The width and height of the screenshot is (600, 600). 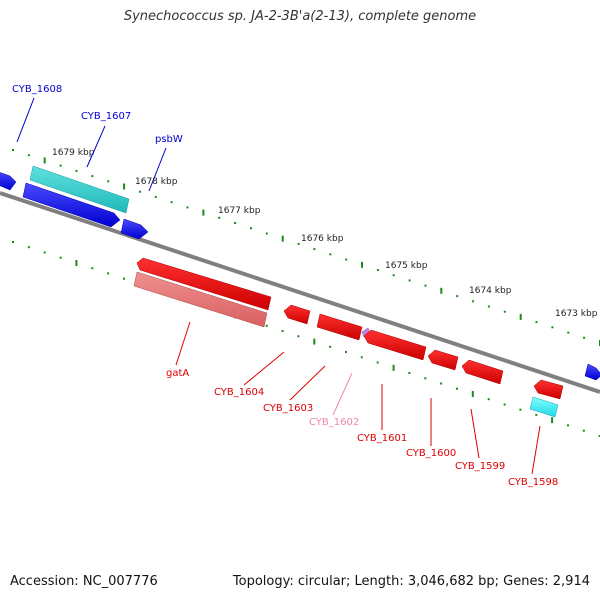 I want to click on gene-feature-cyb1601, so click(x=395, y=345).